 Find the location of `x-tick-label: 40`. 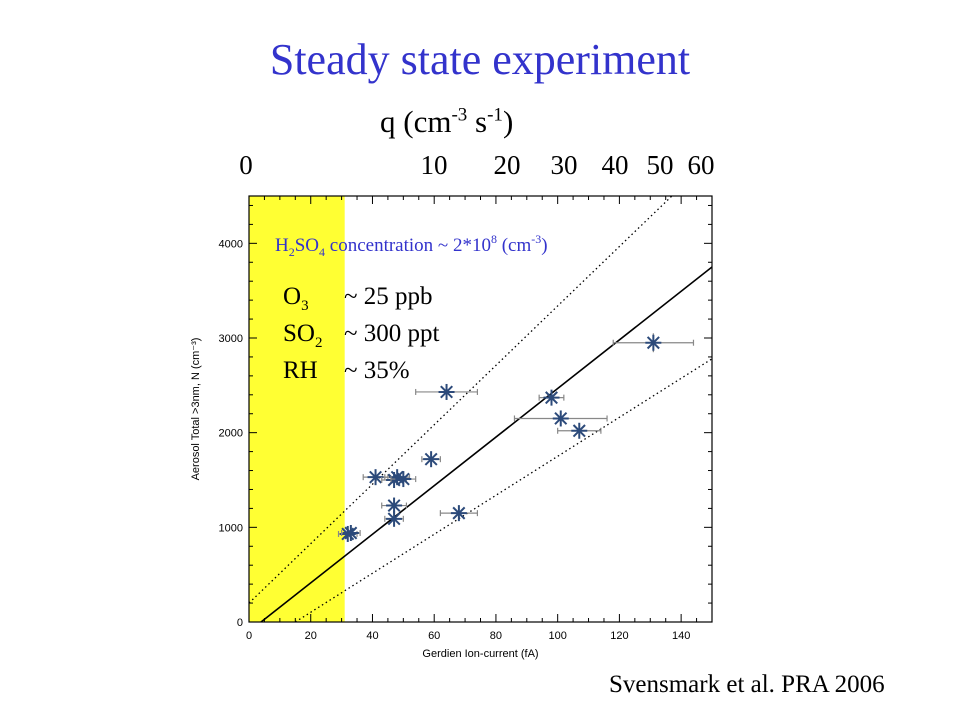

x-tick-label: 40 is located at coordinates (372, 636).